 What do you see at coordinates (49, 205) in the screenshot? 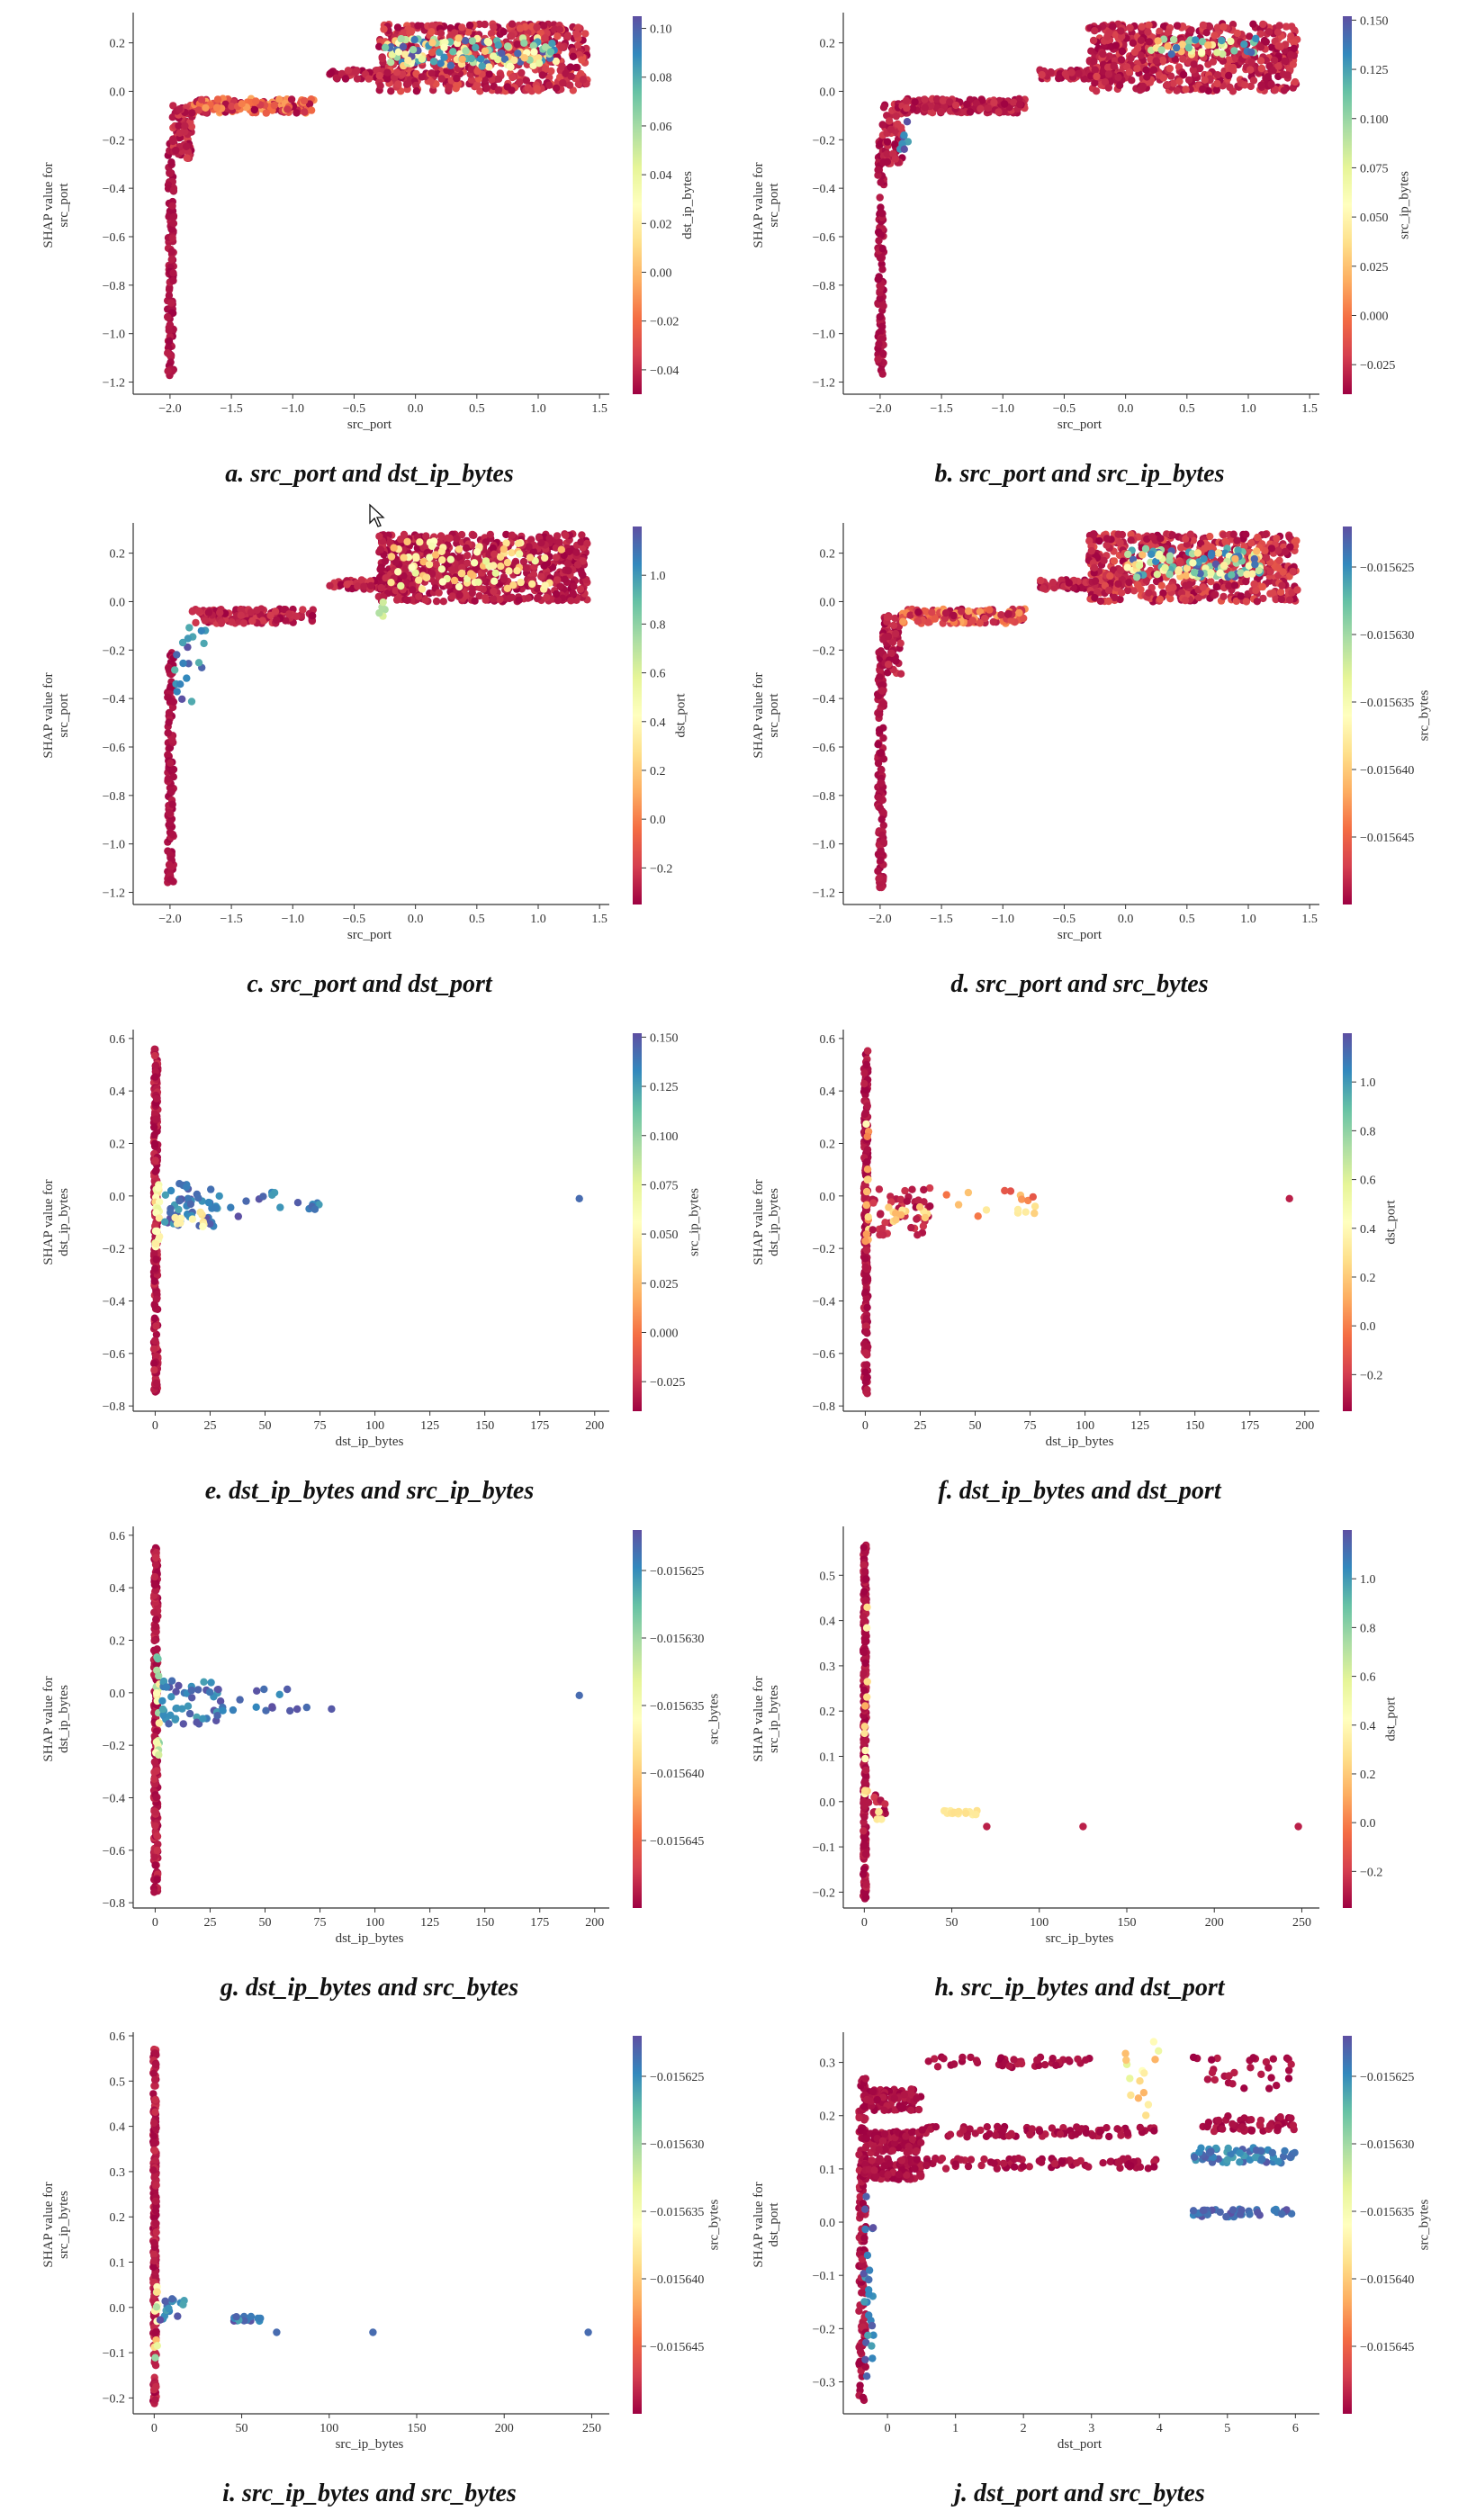
I see `y-axis-label-line: SHAP value for` at bounding box center [49, 205].